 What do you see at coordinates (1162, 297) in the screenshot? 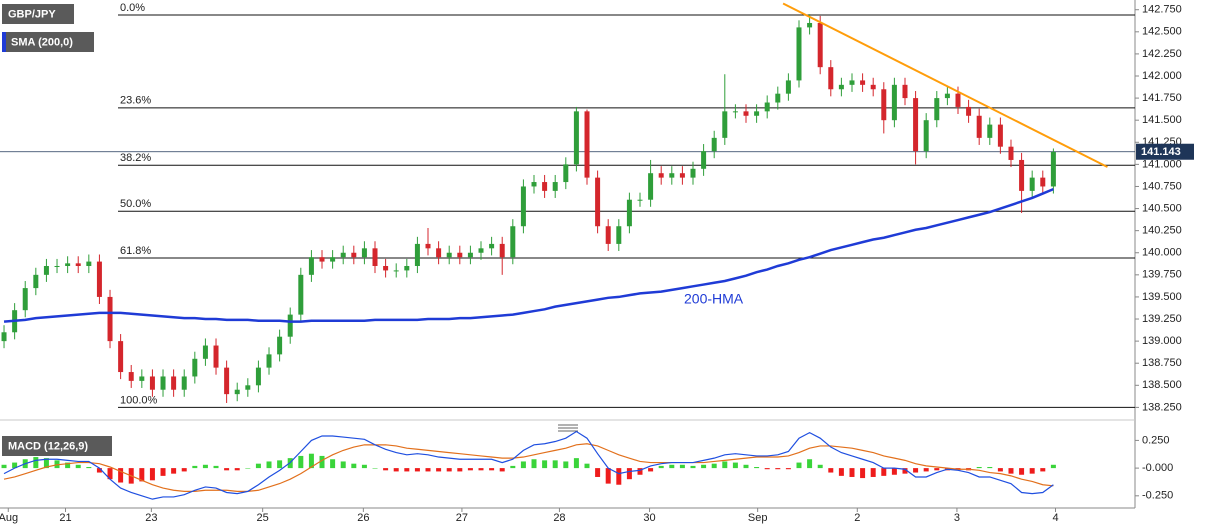
I see `y-tick-label: 139.500` at bounding box center [1162, 297].